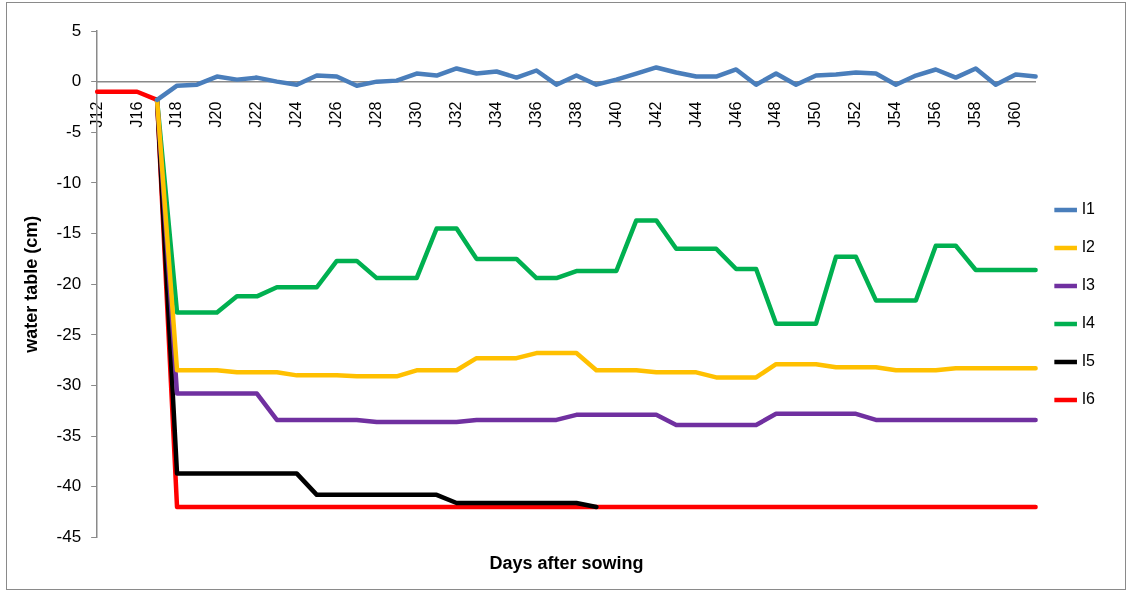  I want to click on y-tick-label: -35, so click(69, 435).